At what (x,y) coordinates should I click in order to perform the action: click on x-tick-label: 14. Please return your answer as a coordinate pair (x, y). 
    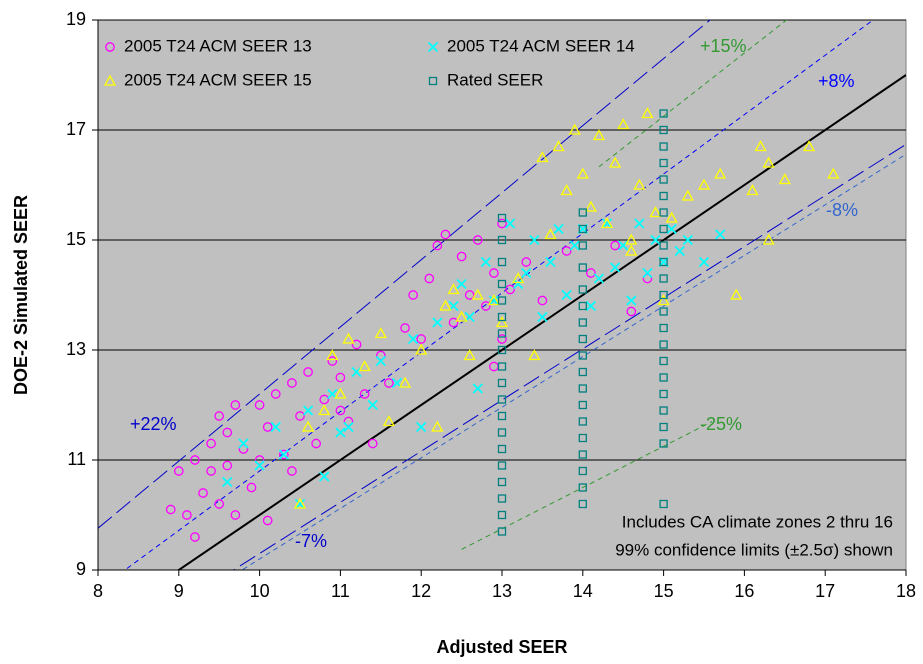
    Looking at the image, I should click on (583, 591).